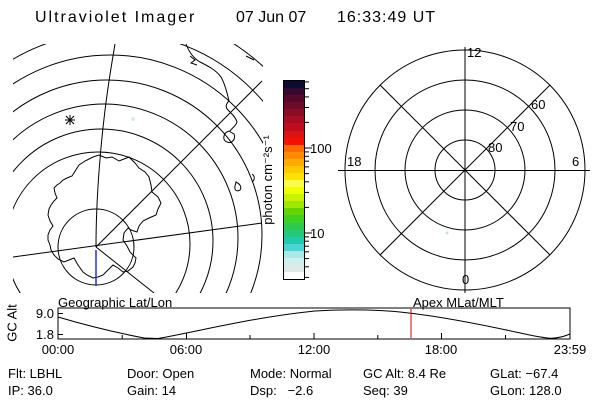 The height and width of the screenshot is (400, 600). I want to click on status-gc-alt: GC Alt: 8.4 Re, so click(405, 373).